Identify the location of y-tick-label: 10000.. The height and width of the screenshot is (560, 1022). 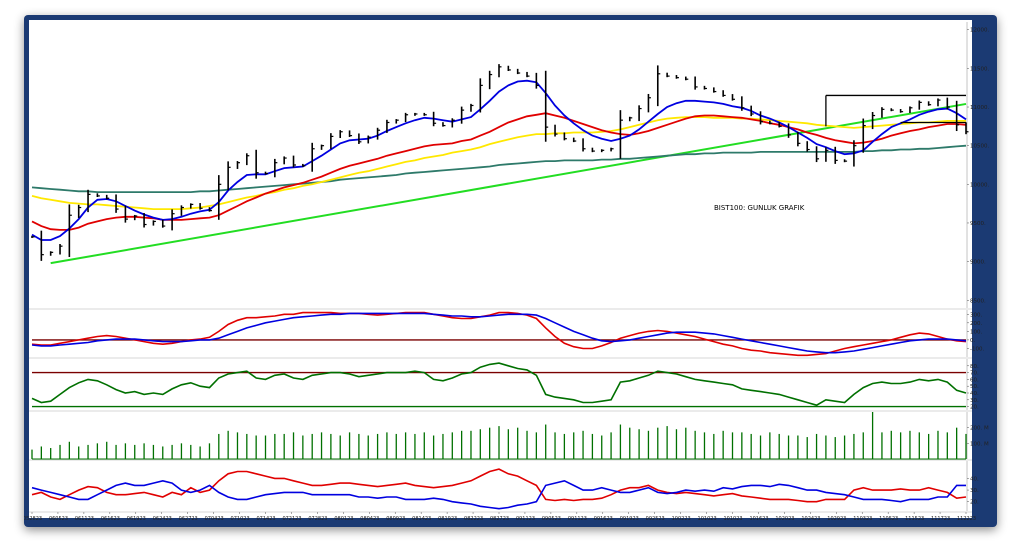
(979, 185).